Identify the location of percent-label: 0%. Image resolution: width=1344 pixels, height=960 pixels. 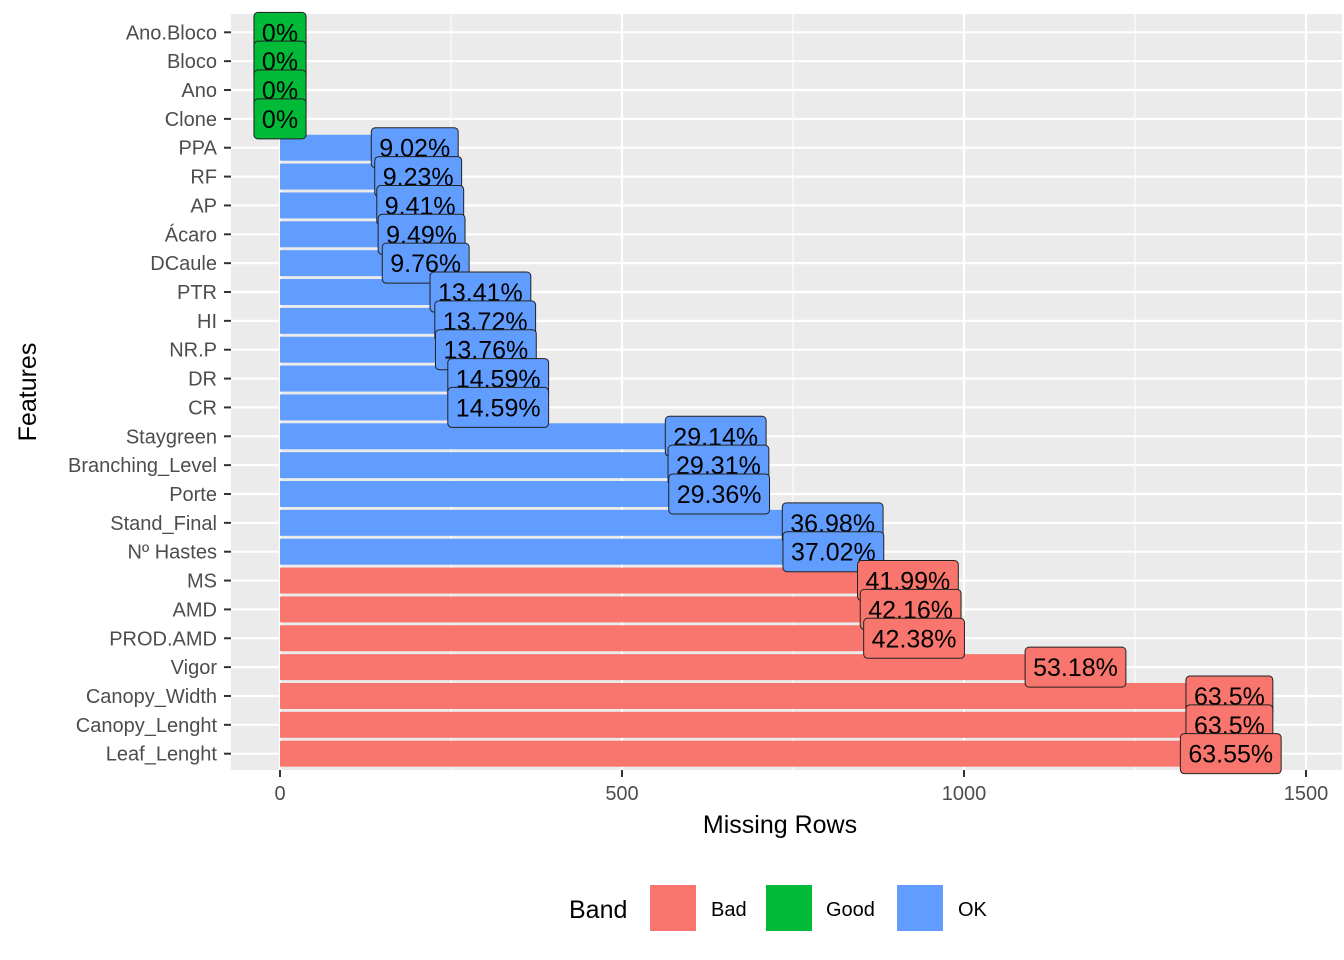
(280, 120).